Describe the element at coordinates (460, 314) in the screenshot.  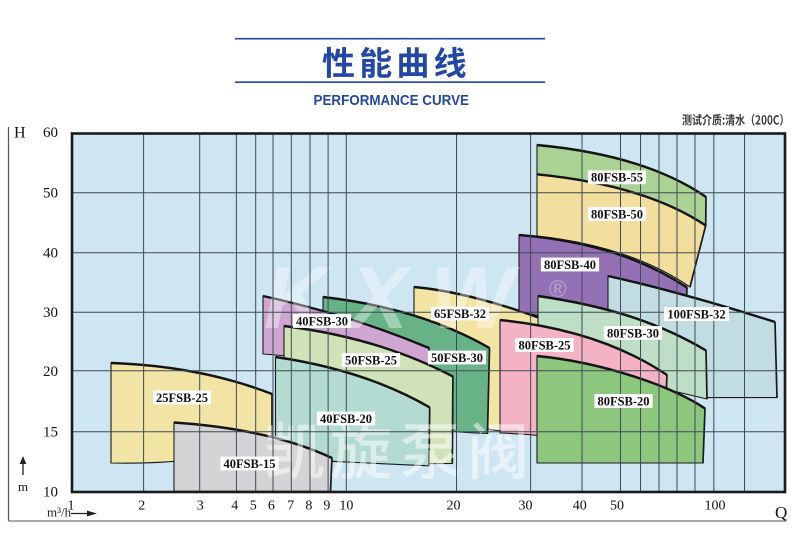
I see `svg-text: 65FSB-32` at that location.